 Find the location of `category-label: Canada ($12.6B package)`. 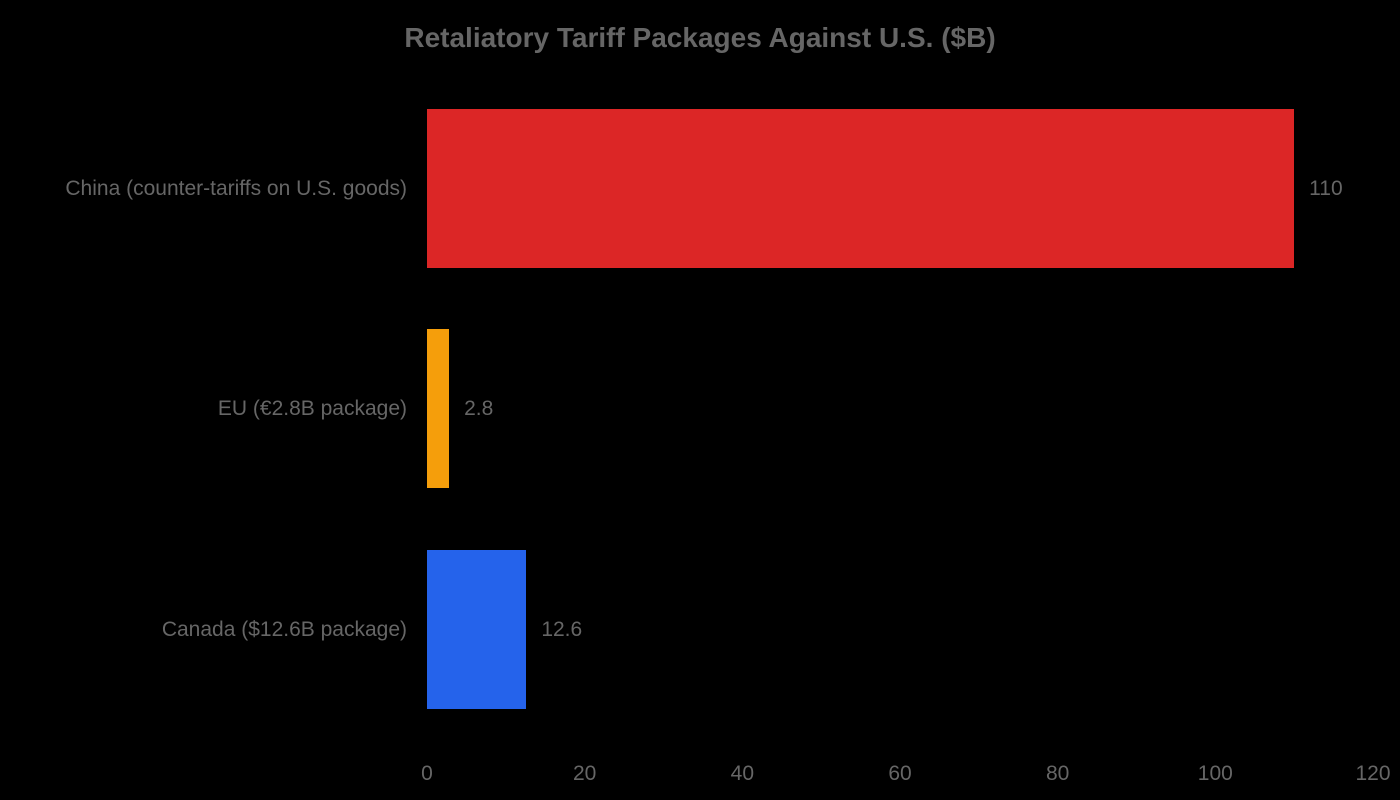

category-label: Canada ($12.6B package) is located at coordinates (284, 629).